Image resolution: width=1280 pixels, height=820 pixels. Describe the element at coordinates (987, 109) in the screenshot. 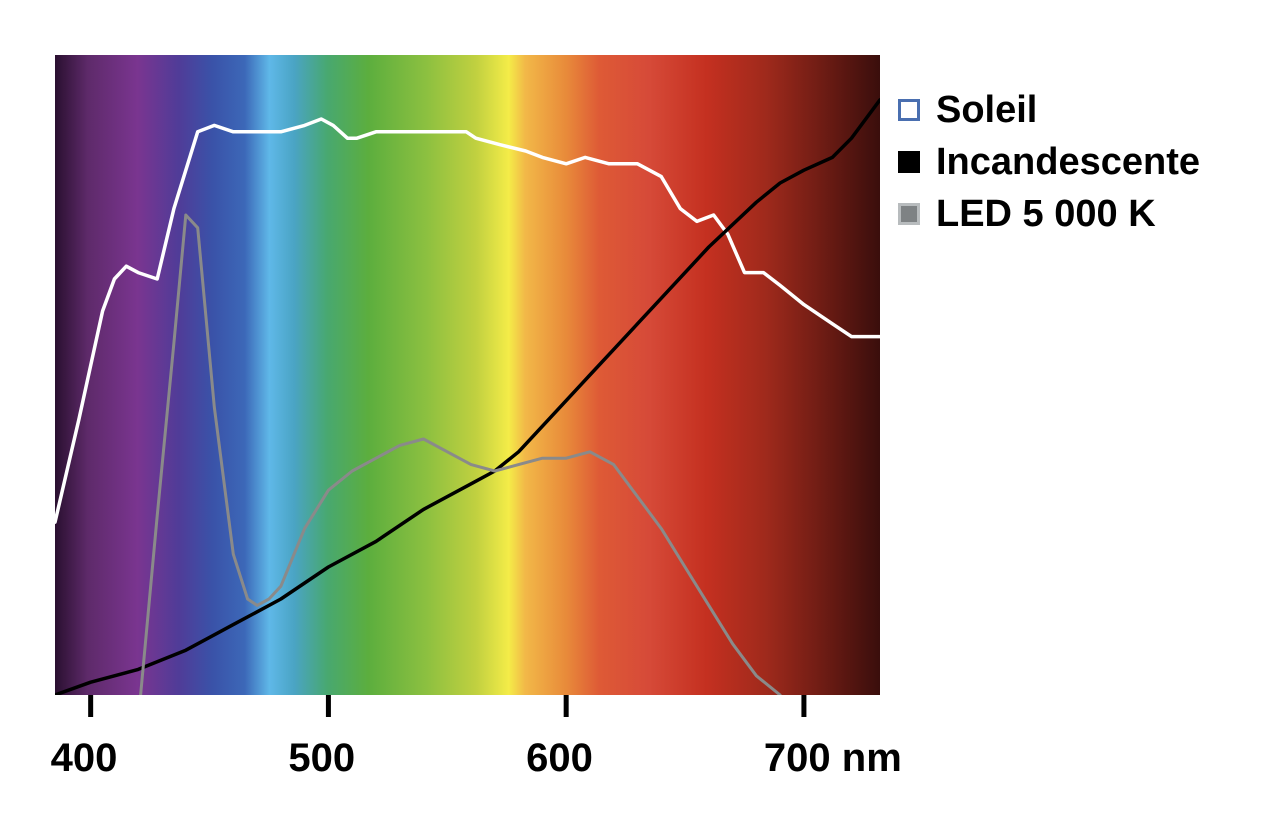

I see `legend-label-soleil: Soleil` at that location.